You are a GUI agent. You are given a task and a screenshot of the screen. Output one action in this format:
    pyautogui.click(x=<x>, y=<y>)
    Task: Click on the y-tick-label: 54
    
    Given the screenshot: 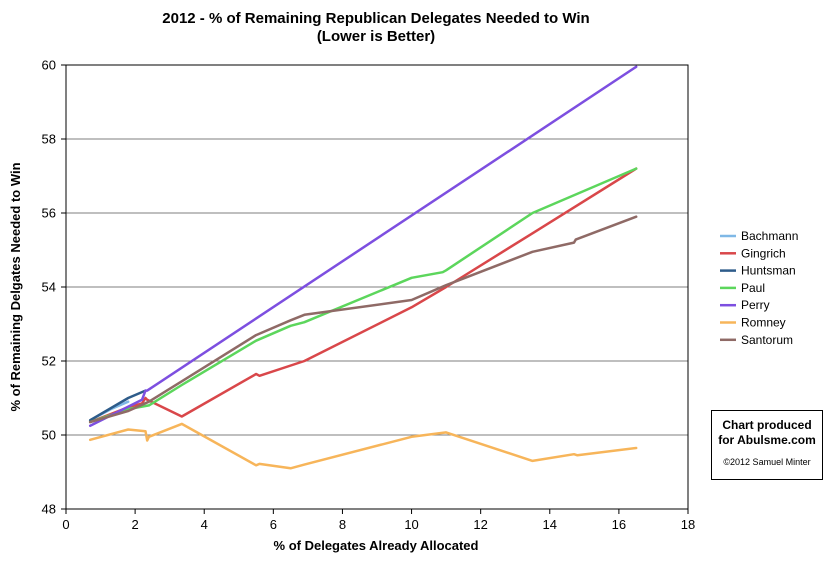 What is the action you would take?
    pyautogui.click(x=49, y=287)
    